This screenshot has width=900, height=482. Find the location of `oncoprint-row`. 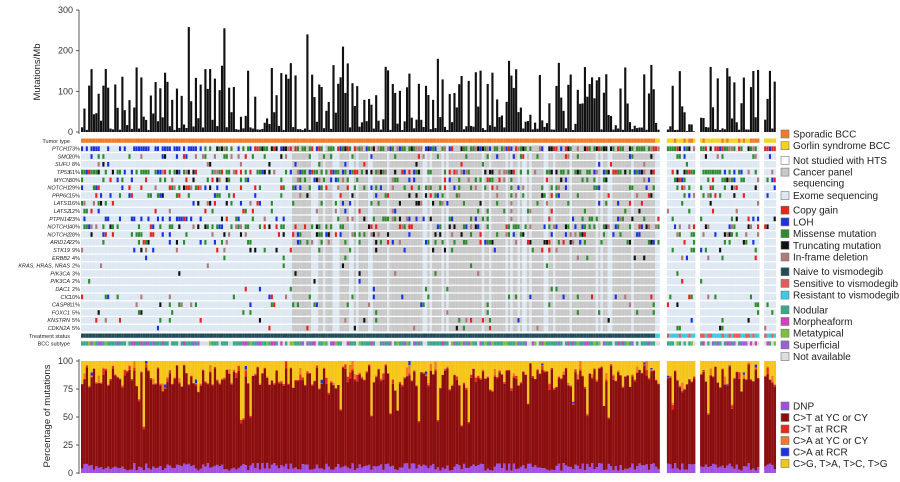

oncoprint-row is located at coordinates (429, 156).